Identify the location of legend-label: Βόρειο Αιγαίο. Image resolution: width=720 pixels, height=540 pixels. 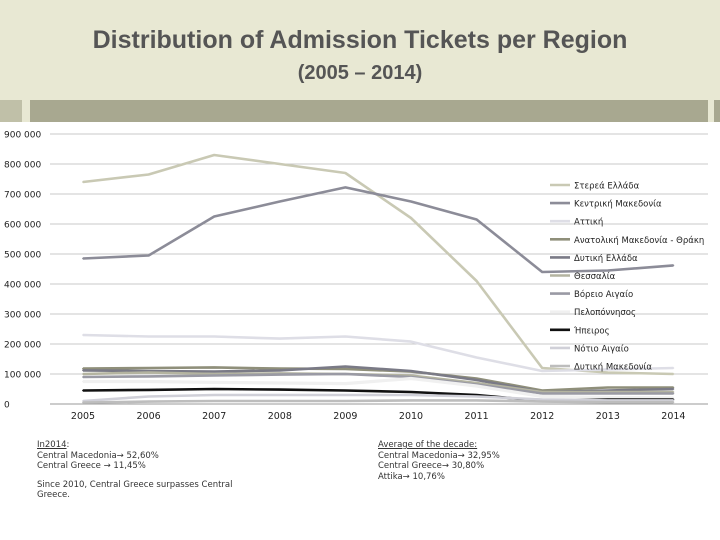
(603, 294).